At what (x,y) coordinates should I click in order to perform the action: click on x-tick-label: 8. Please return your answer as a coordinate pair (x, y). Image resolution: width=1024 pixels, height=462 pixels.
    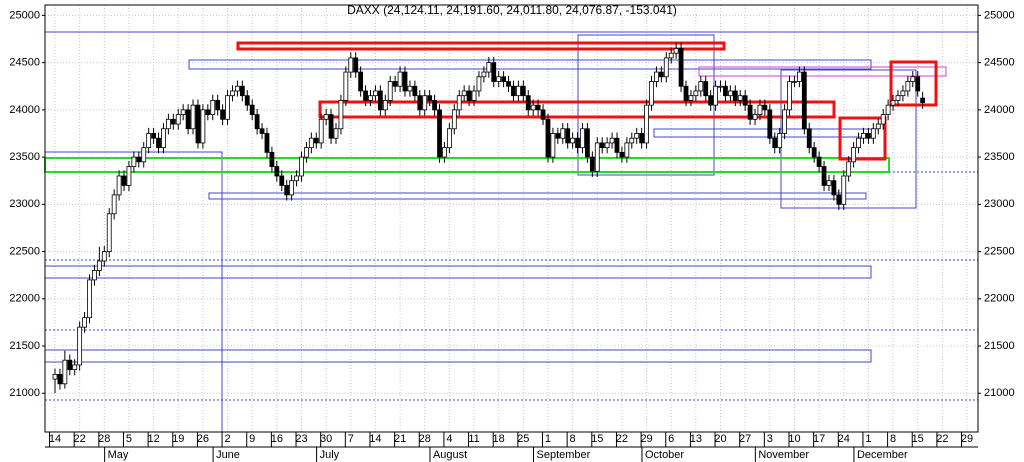
    Looking at the image, I should click on (893, 439).